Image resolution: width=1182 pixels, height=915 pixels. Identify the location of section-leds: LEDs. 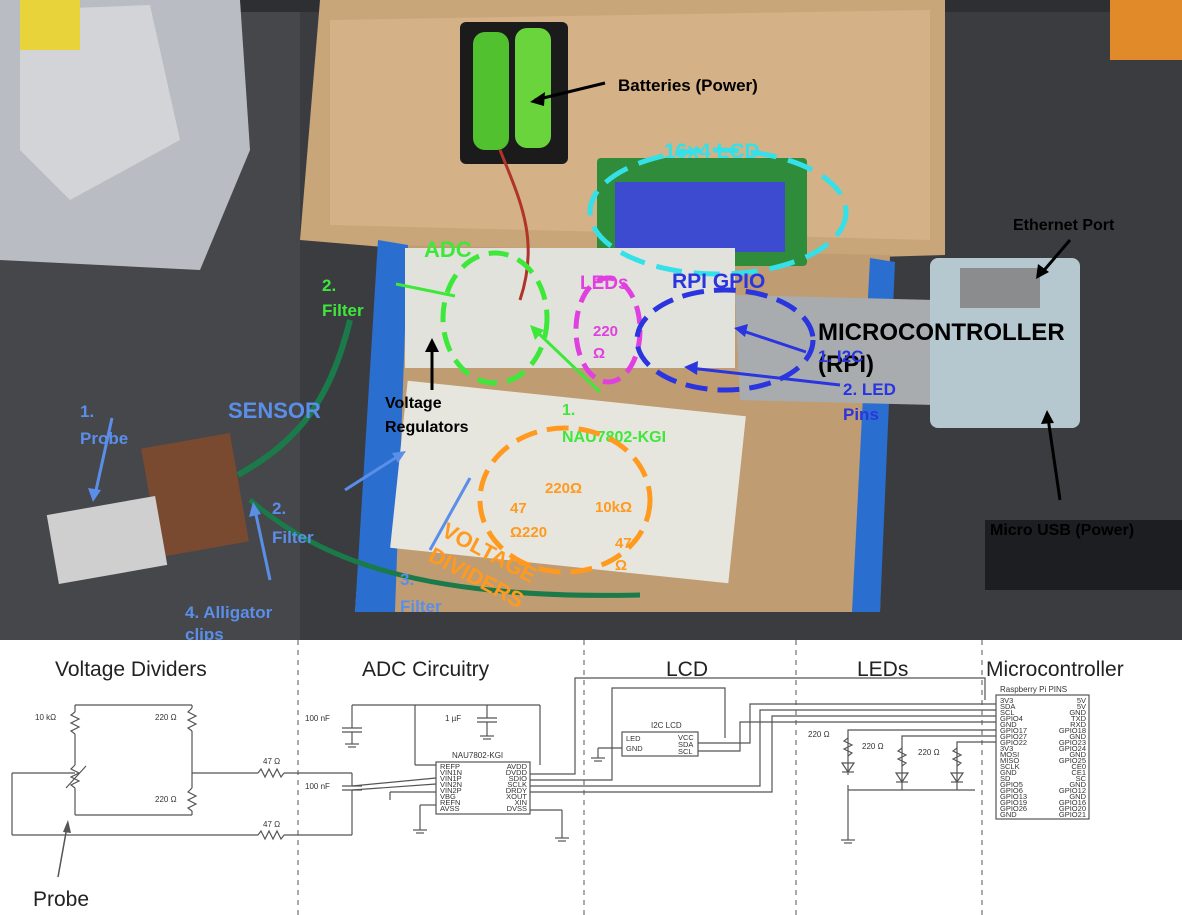
(882, 669).